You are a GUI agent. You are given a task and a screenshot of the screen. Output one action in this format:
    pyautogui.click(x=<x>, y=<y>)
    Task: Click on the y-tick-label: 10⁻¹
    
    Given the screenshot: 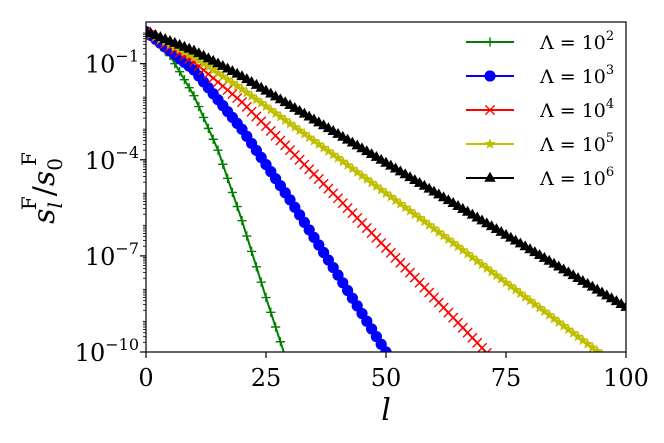 What is the action you would take?
    pyautogui.click(x=112, y=63)
    